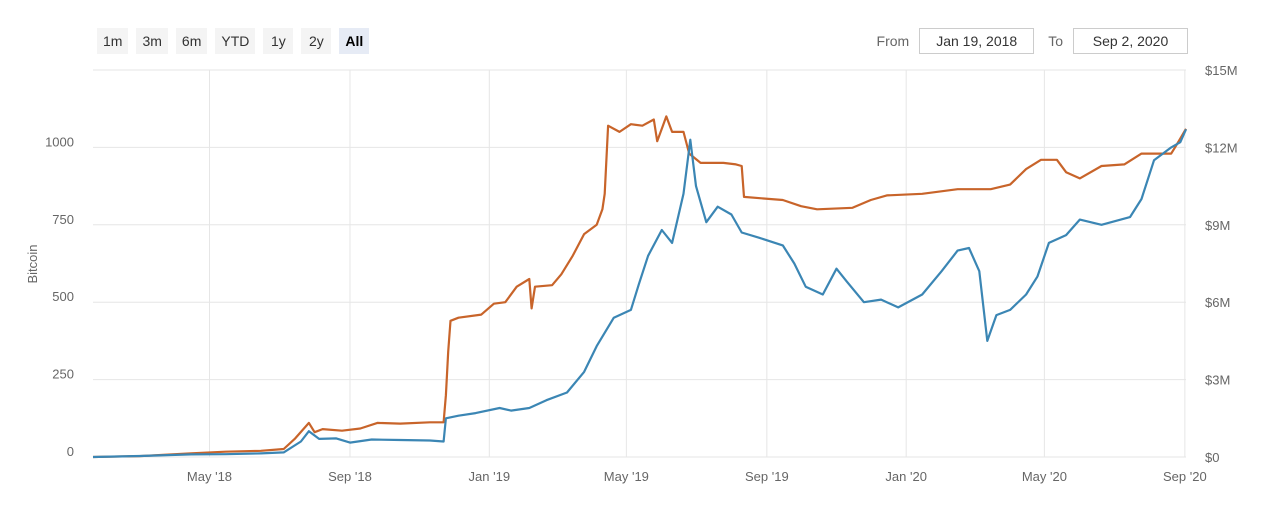  I want to click on y-left-tick-label: 500, so click(63, 296).